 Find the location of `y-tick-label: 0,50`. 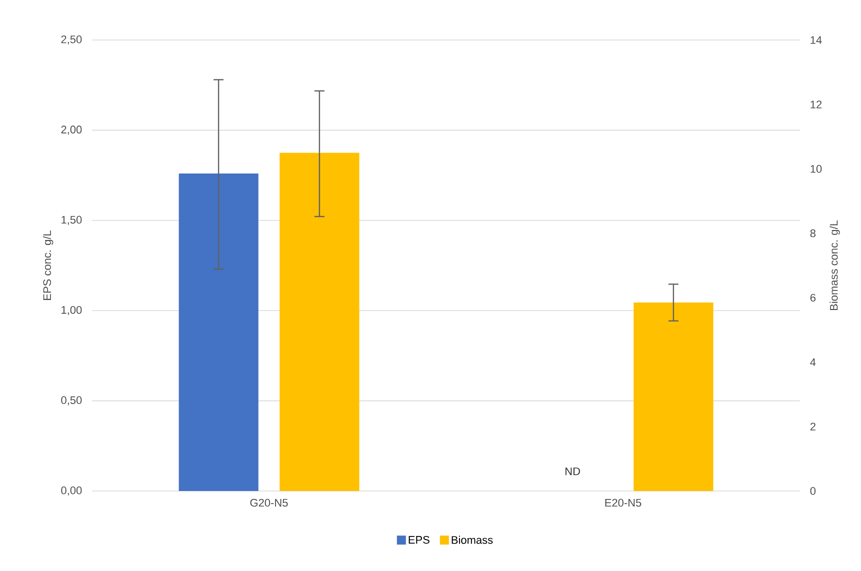

y-tick-label: 0,50 is located at coordinates (71, 401).